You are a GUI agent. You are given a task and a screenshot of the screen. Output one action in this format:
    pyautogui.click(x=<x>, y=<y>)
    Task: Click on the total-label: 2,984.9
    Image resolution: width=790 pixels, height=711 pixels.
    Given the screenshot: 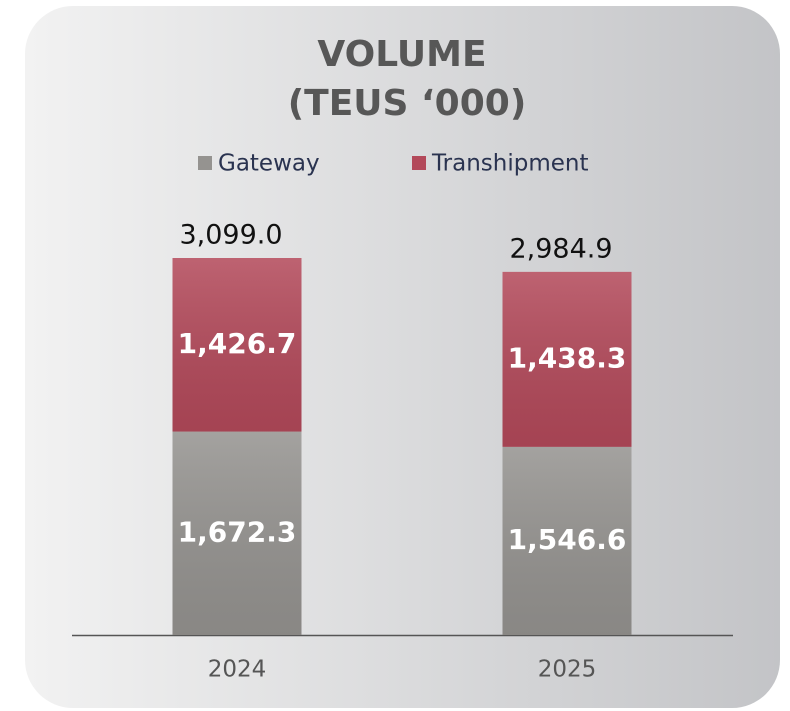 What is the action you would take?
    pyautogui.click(x=560, y=248)
    